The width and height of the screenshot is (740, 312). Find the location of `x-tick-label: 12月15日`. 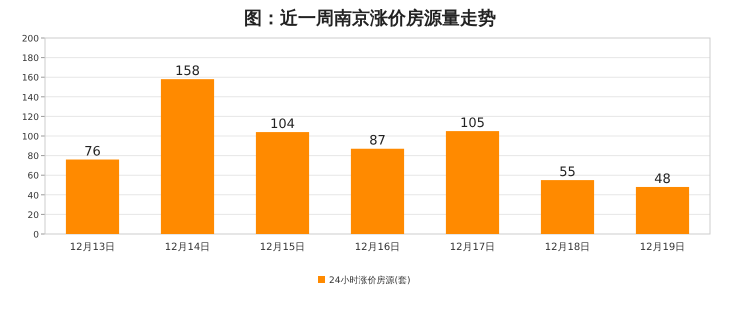

x-tick-label: 12月15日 is located at coordinates (283, 247).